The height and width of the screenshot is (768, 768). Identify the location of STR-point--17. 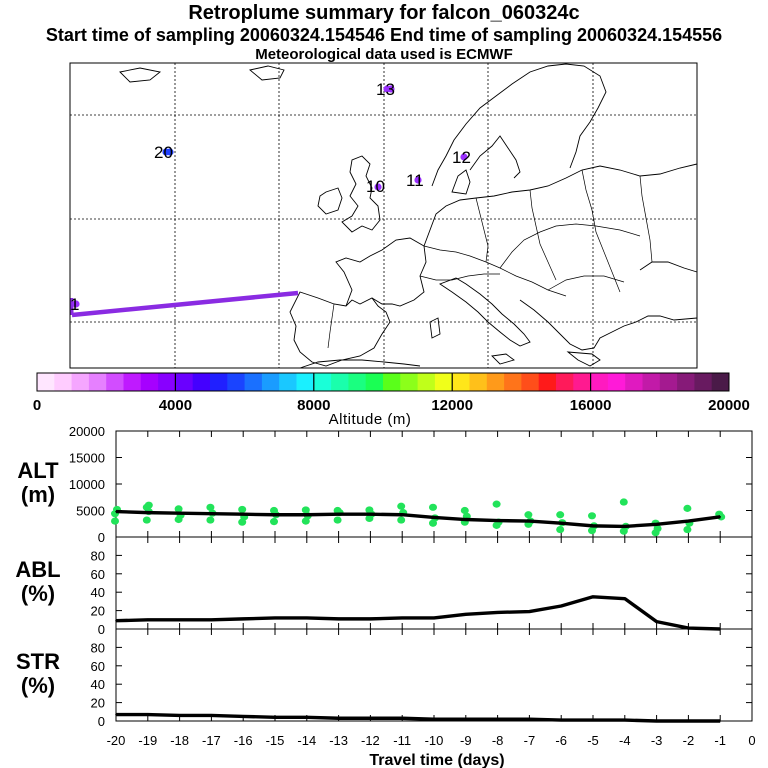
(211, 715).